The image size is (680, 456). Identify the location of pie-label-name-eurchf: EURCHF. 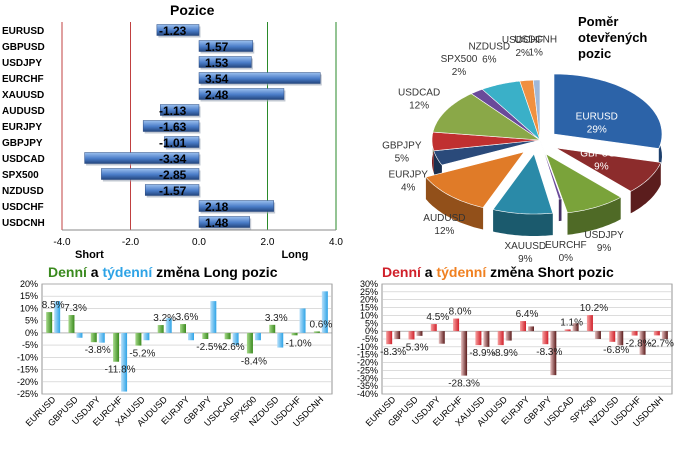
(566, 245).